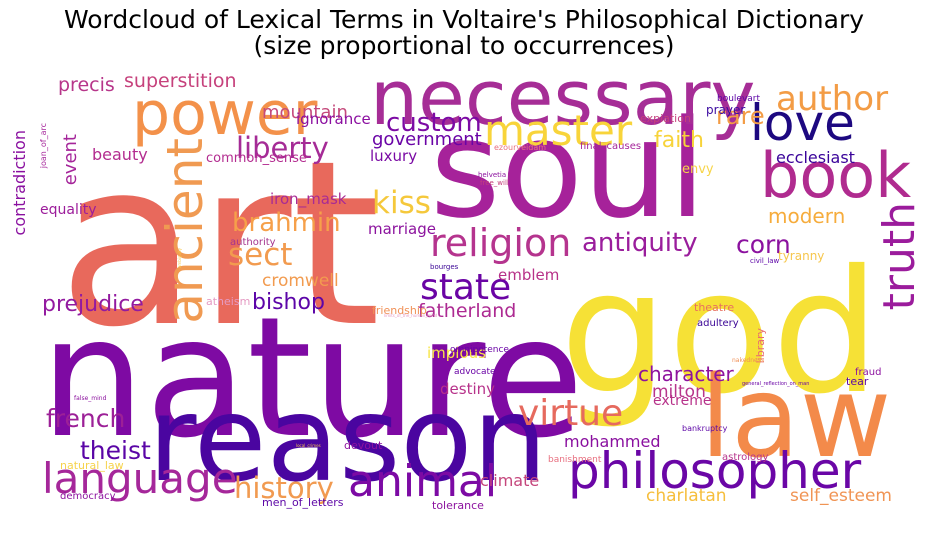 The width and height of the screenshot is (928, 534). I want to click on word-modern: modern, so click(807, 216).